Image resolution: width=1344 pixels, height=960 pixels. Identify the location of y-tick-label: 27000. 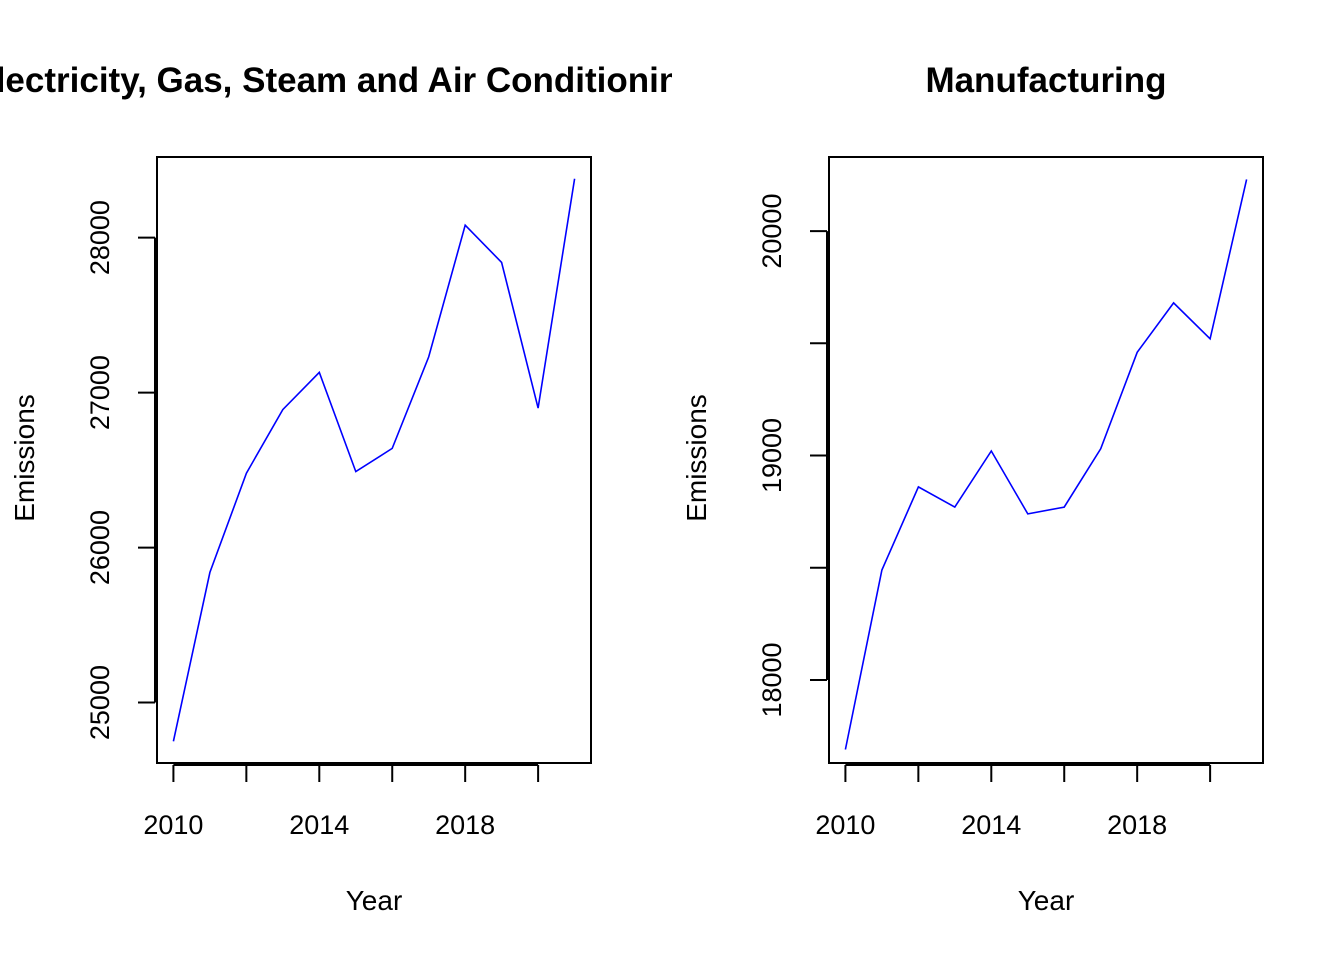
(100, 392).